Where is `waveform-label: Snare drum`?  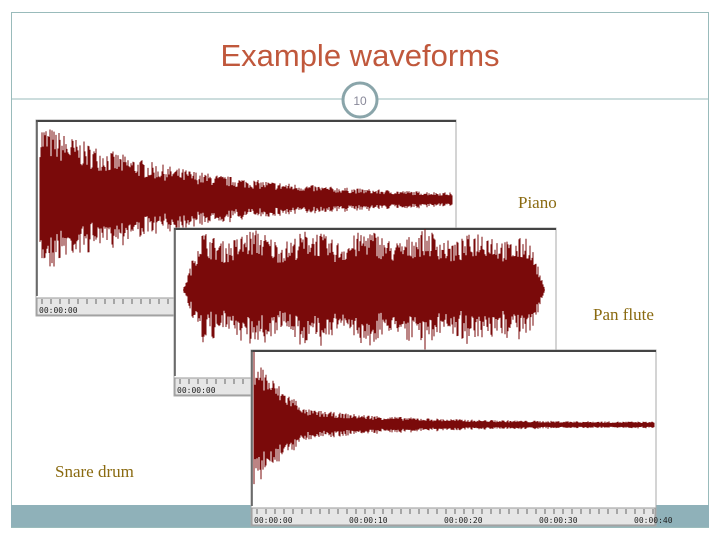
waveform-label: Snare drum is located at coordinates (94, 471).